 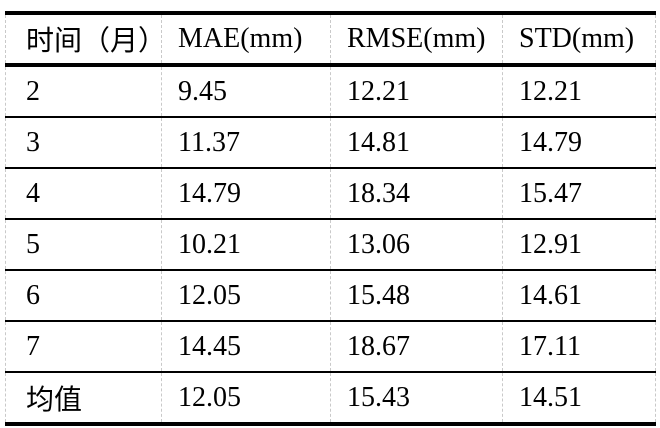 I want to click on cell-mae: 14.79, so click(x=246, y=194).